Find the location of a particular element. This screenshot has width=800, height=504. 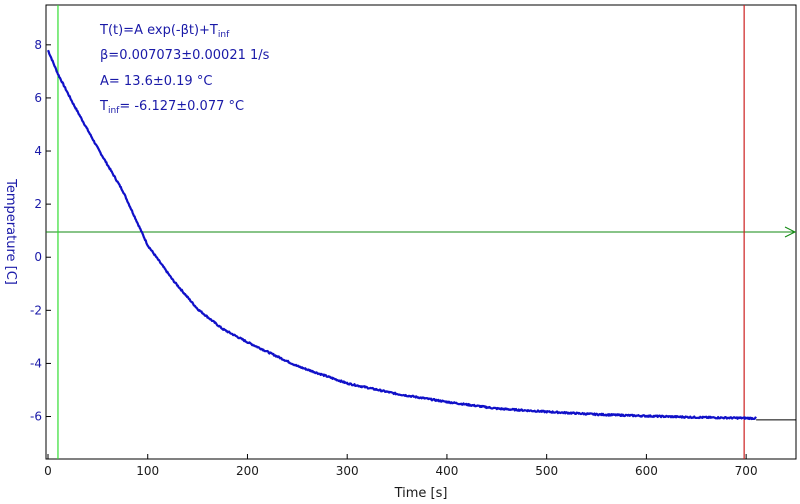

x-tick-label: 600 is located at coordinates (646, 471).